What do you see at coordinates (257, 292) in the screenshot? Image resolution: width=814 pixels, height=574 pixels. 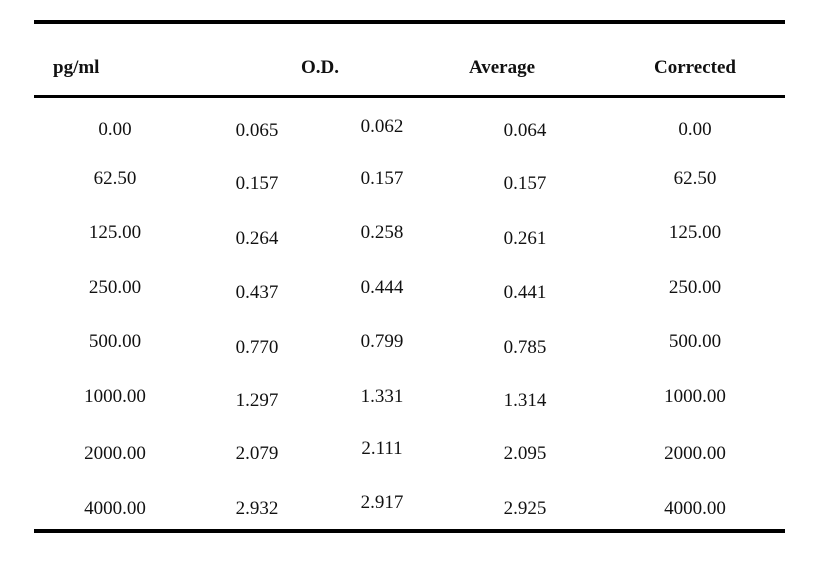 I see `cell-od-1: 0.437` at bounding box center [257, 292].